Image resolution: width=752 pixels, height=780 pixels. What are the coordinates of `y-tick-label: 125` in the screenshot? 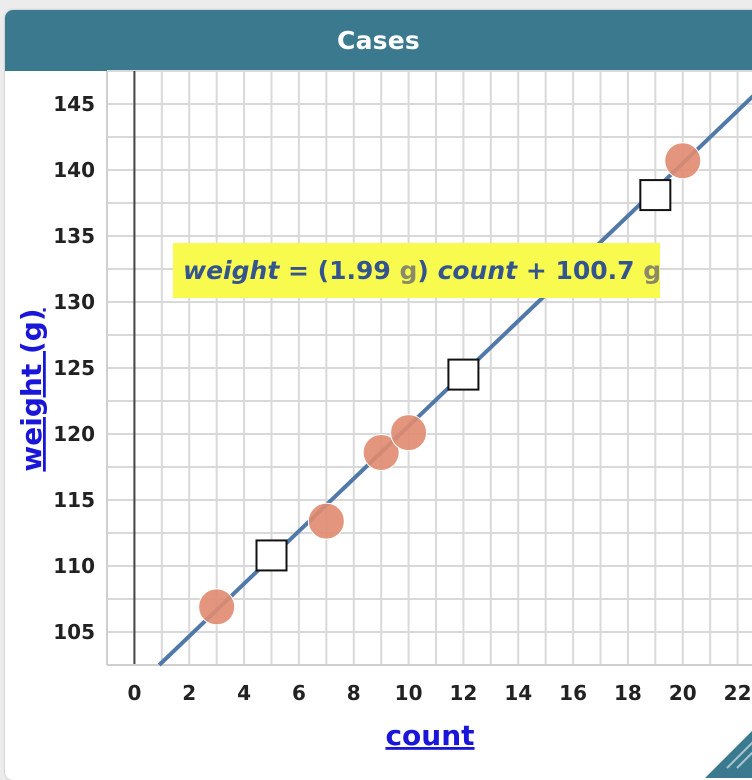 It's located at (74, 368).